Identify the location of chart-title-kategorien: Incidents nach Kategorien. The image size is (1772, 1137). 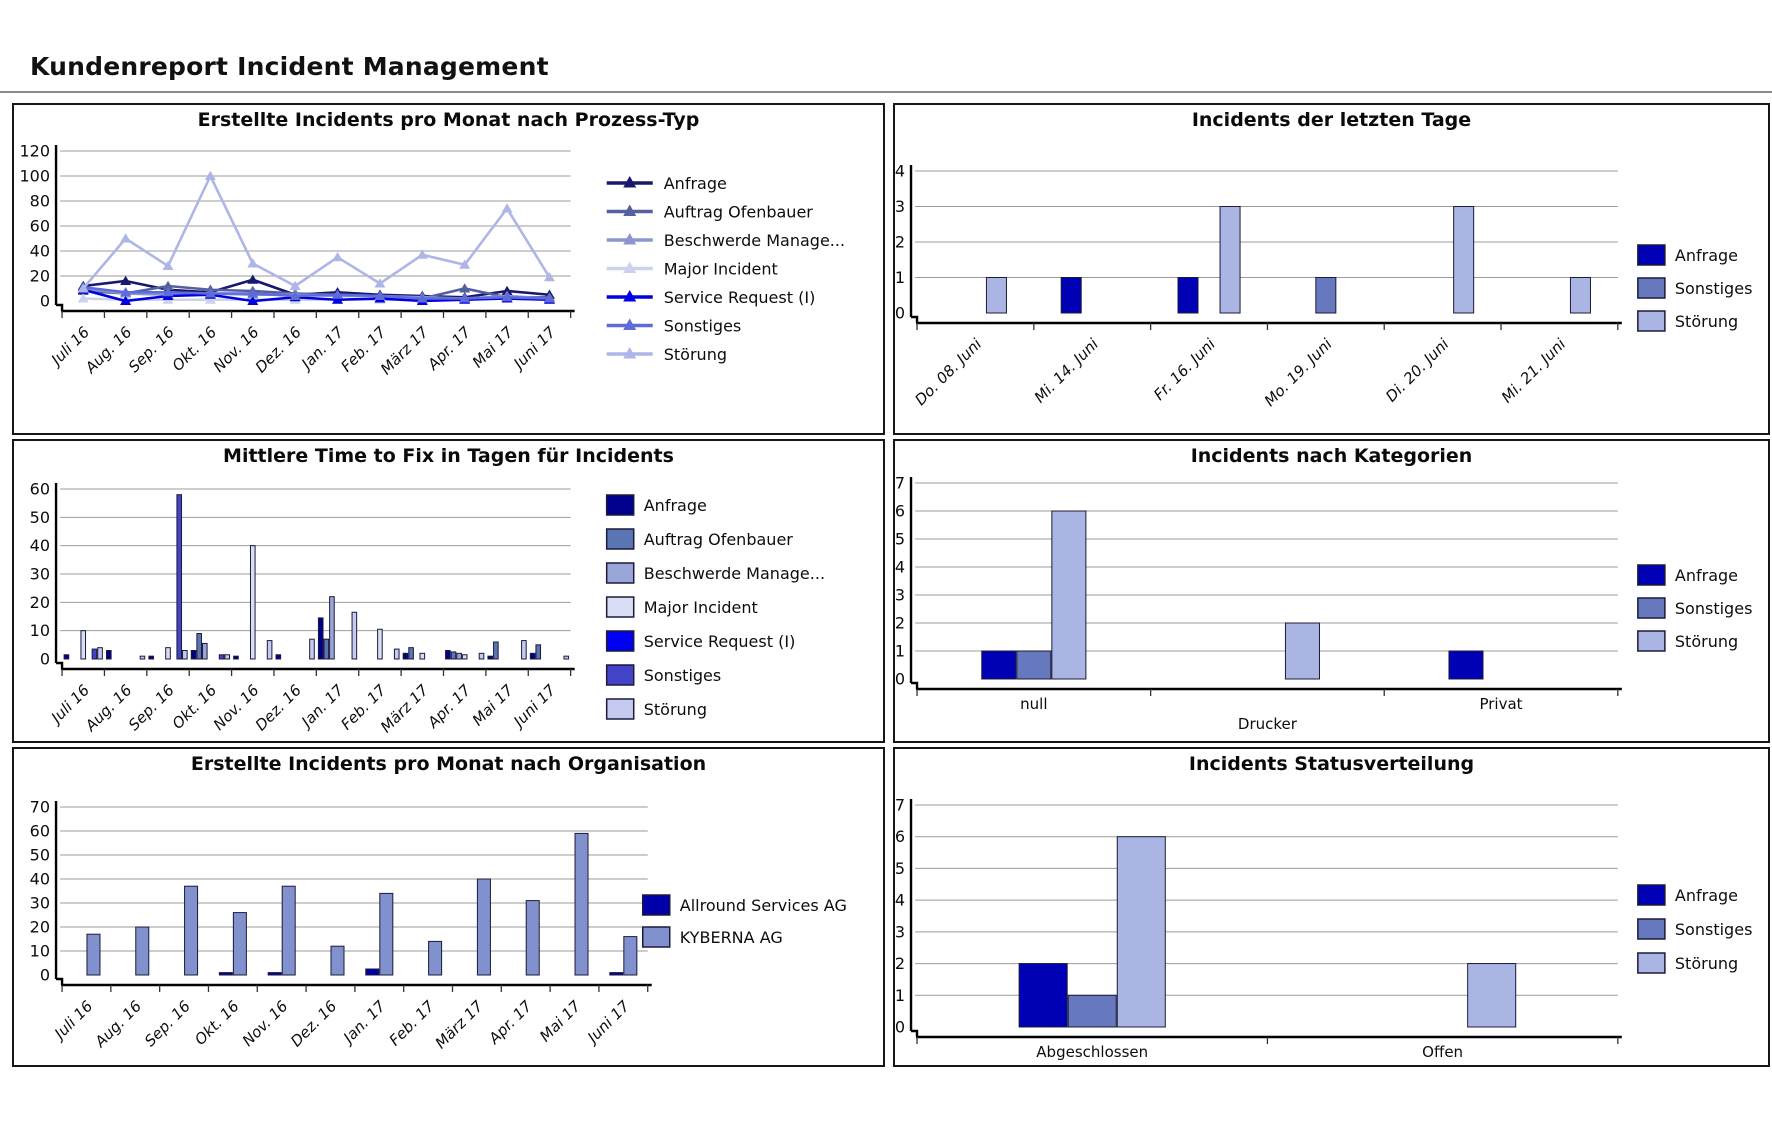
(1331, 456).